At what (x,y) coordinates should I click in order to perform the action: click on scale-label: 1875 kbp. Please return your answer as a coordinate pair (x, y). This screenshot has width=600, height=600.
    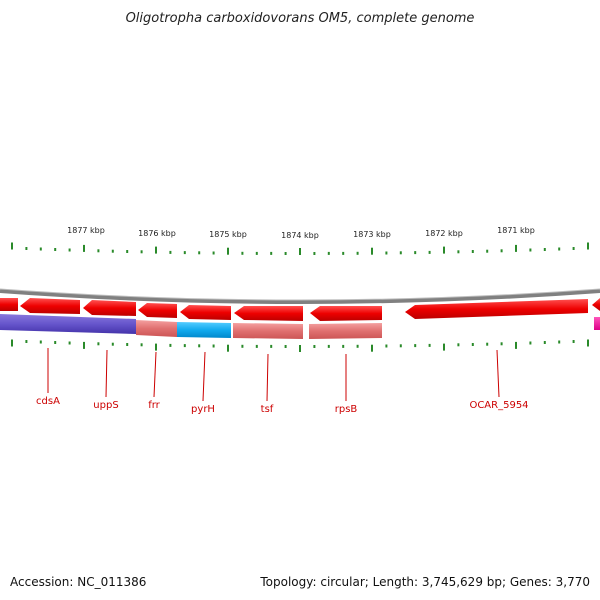
    Looking at the image, I should click on (228, 234).